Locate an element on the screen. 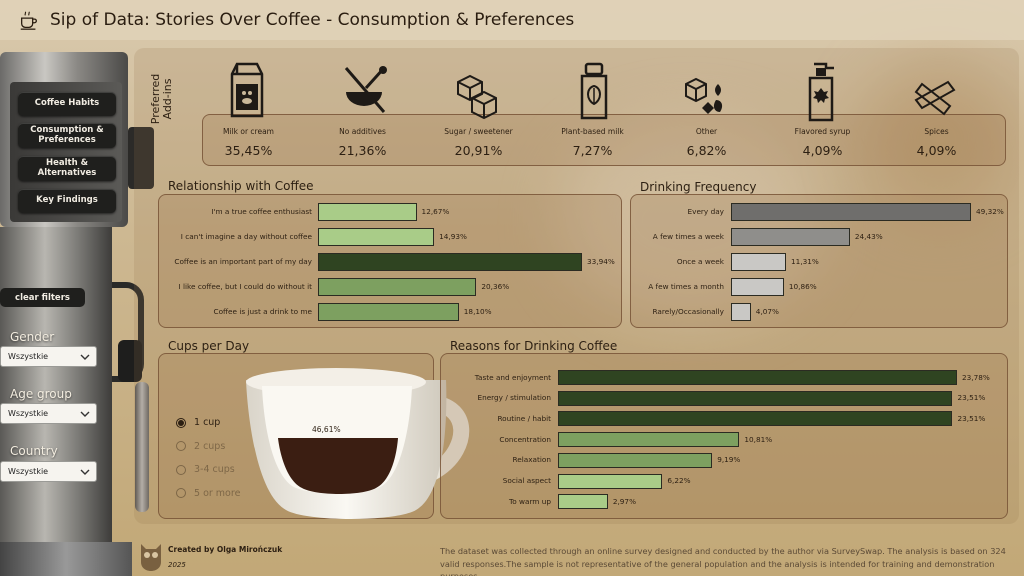 The image size is (1024, 576). cups-option: 2 cups is located at coordinates (200, 446).